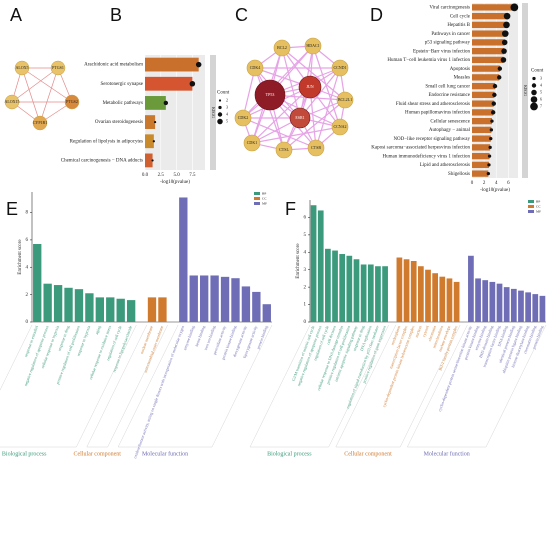  I want to click on panel-letter: B, so click(116, 15).